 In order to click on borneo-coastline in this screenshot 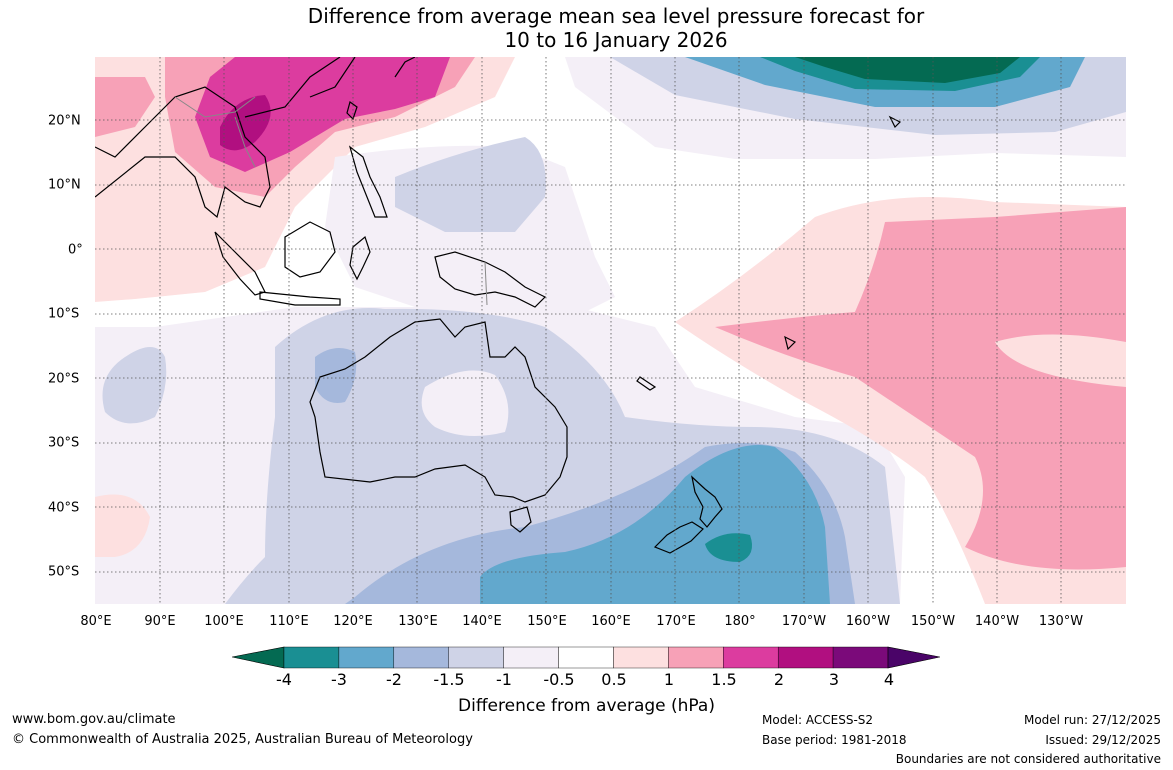, I will do `click(310, 249)`.